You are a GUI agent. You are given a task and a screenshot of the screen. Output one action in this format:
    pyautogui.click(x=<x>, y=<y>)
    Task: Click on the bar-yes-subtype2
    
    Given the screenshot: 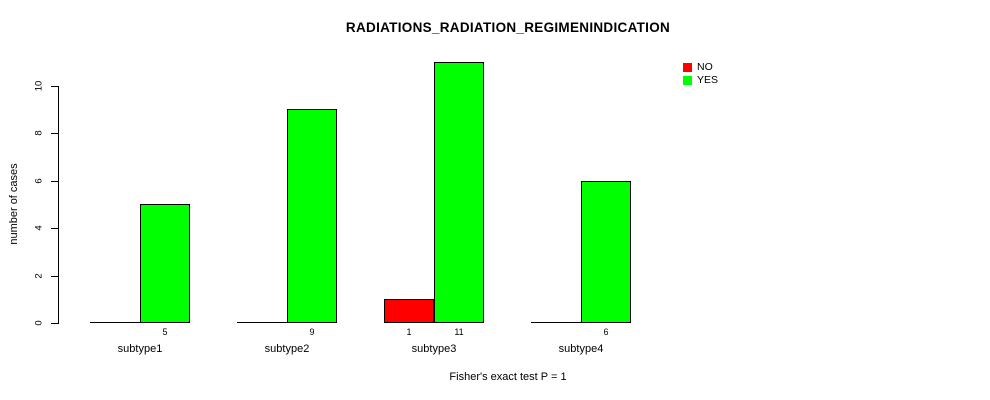 What is the action you would take?
    pyautogui.click(x=312, y=216)
    